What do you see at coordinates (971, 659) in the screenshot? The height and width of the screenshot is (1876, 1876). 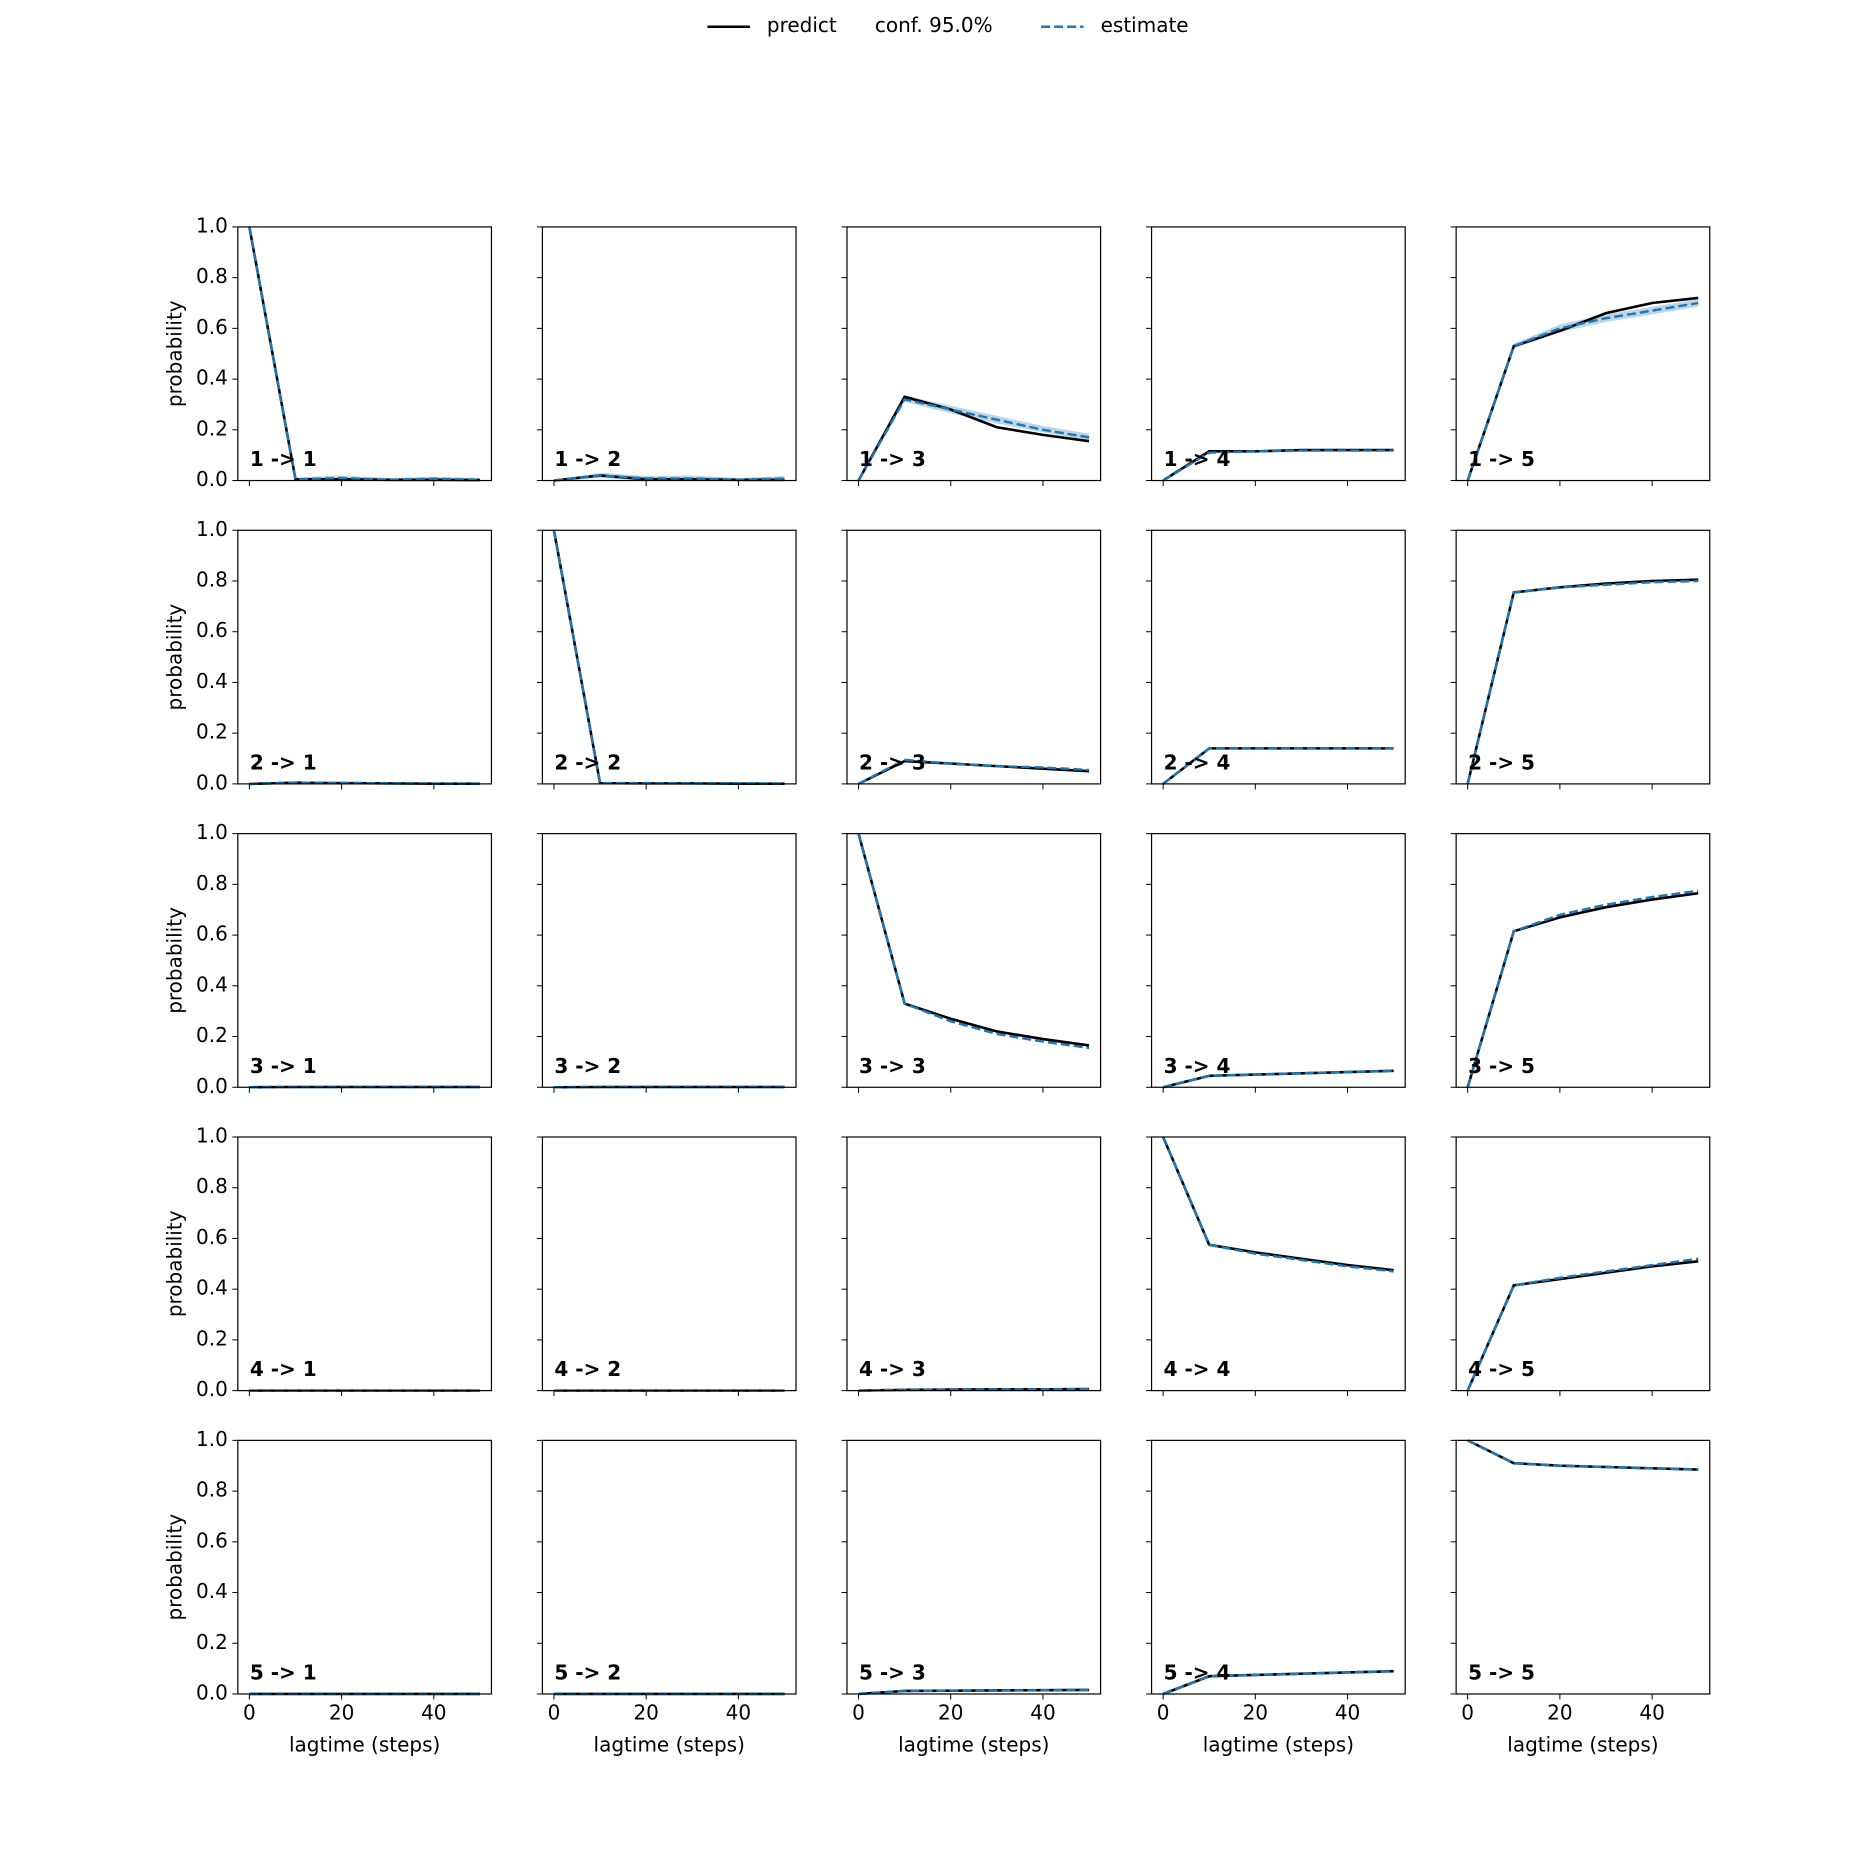 I see `panel: 2 -> 3` at bounding box center [971, 659].